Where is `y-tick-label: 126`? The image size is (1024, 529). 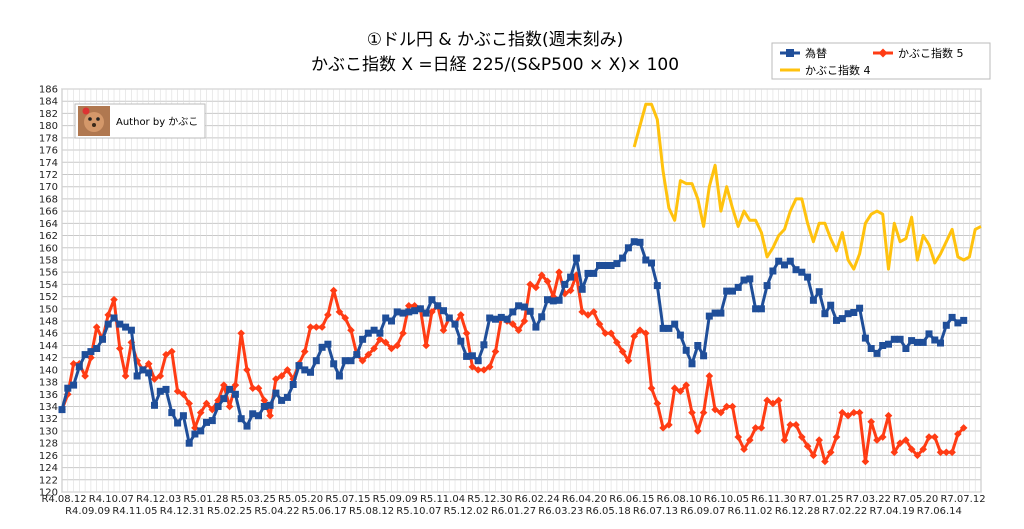
y-tick-label: 126 is located at coordinates (48, 456).